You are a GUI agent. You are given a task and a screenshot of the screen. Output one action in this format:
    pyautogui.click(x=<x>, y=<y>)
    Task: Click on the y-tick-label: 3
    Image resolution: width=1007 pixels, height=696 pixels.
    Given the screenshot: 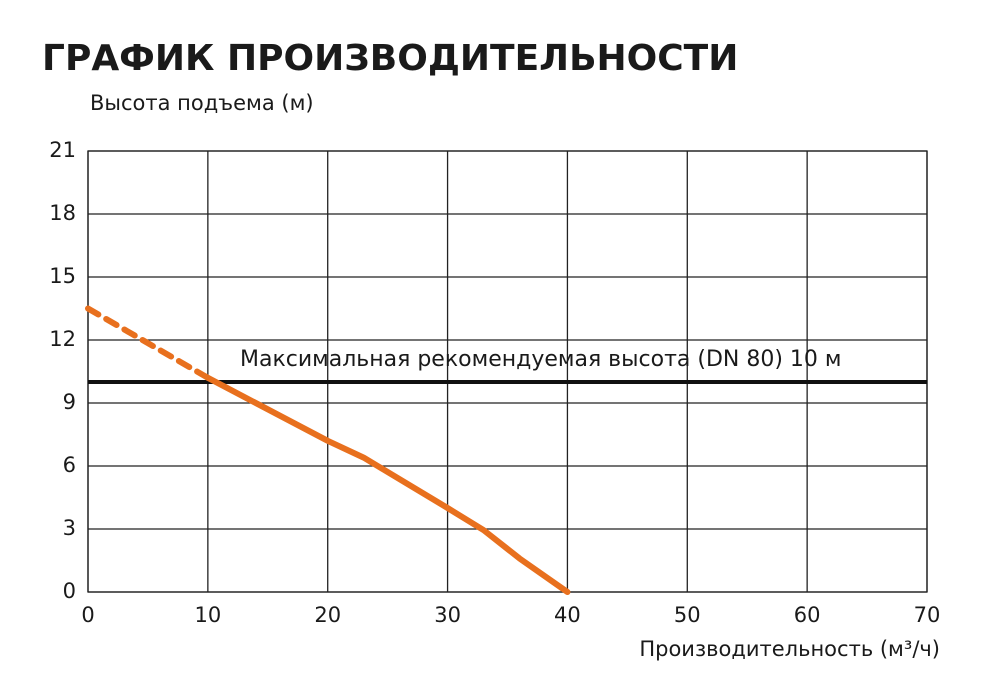 What is the action you would take?
    pyautogui.click(x=69, y=528)
    